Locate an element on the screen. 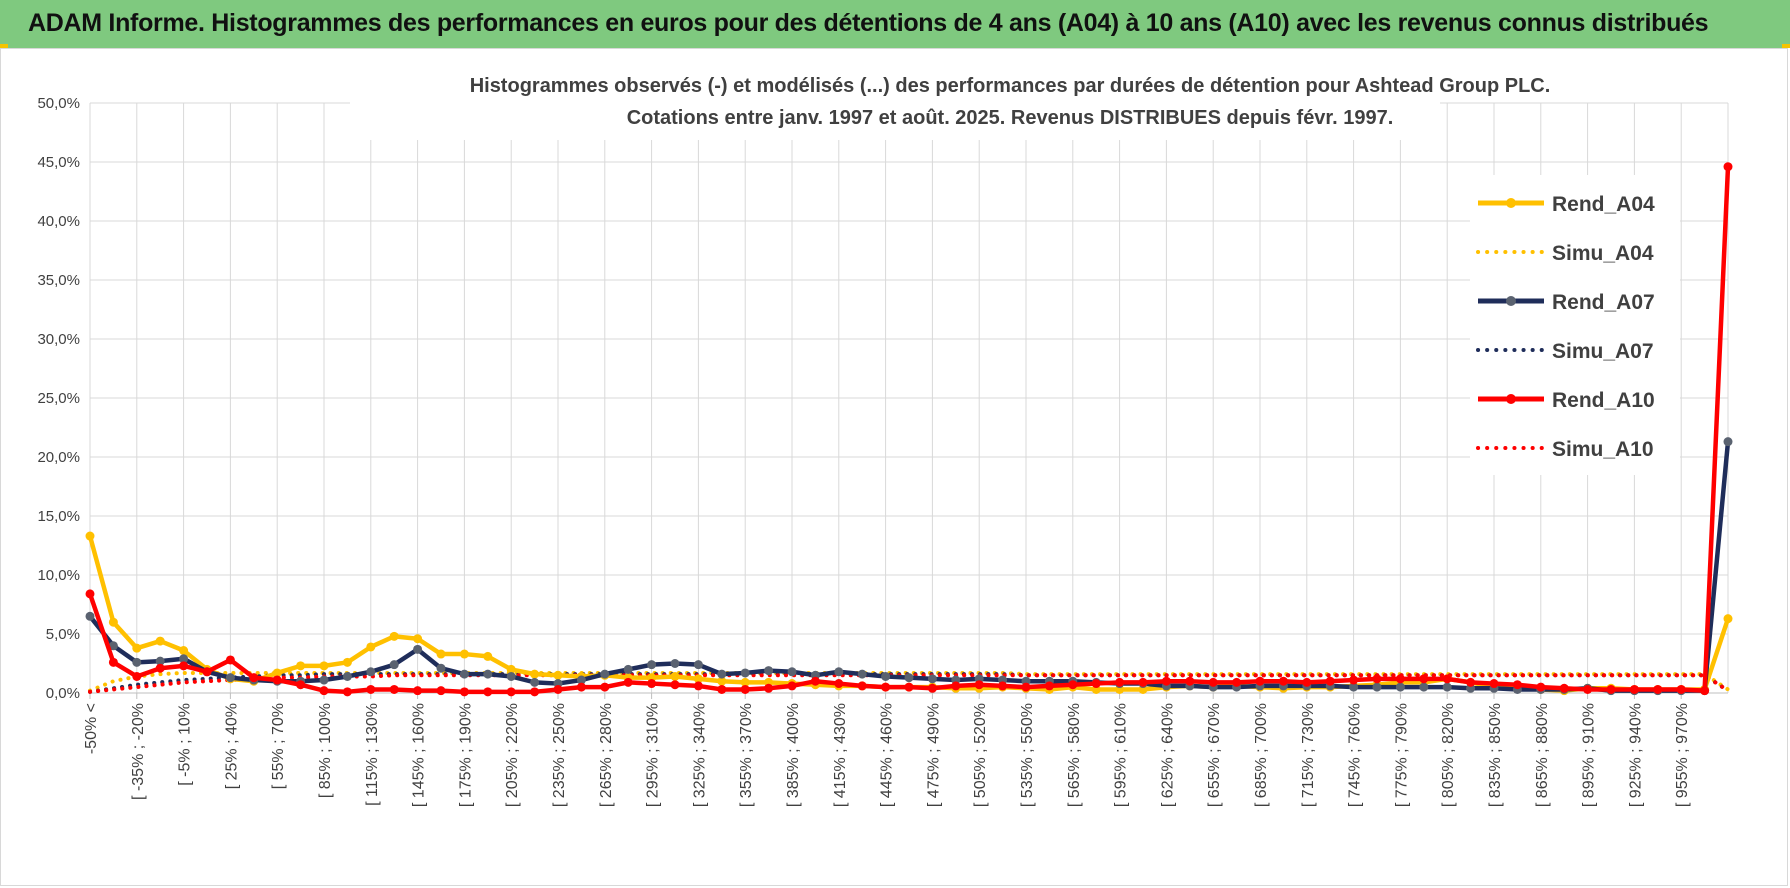  x-tick-label: [ 715% ; 730% is located at coordinates (1308, 755).